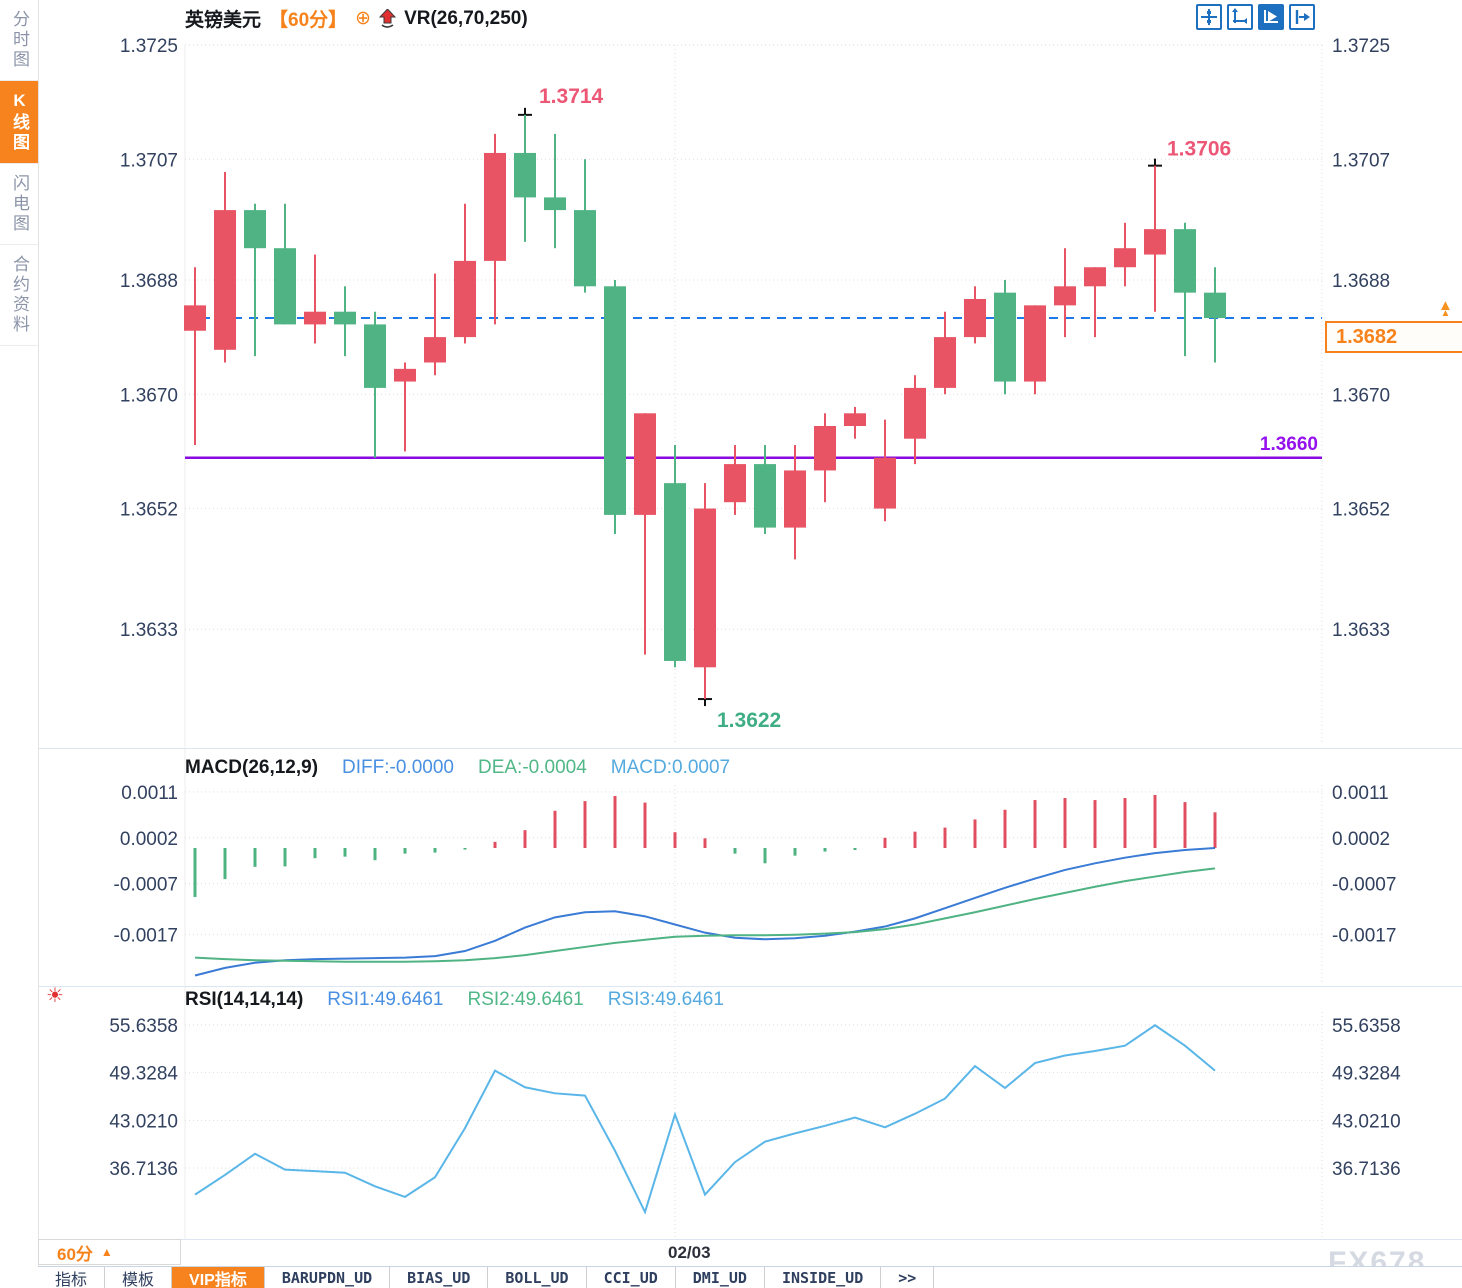  I want to click on rsi3-value: RSI3:49.6461, so click(665, 999).